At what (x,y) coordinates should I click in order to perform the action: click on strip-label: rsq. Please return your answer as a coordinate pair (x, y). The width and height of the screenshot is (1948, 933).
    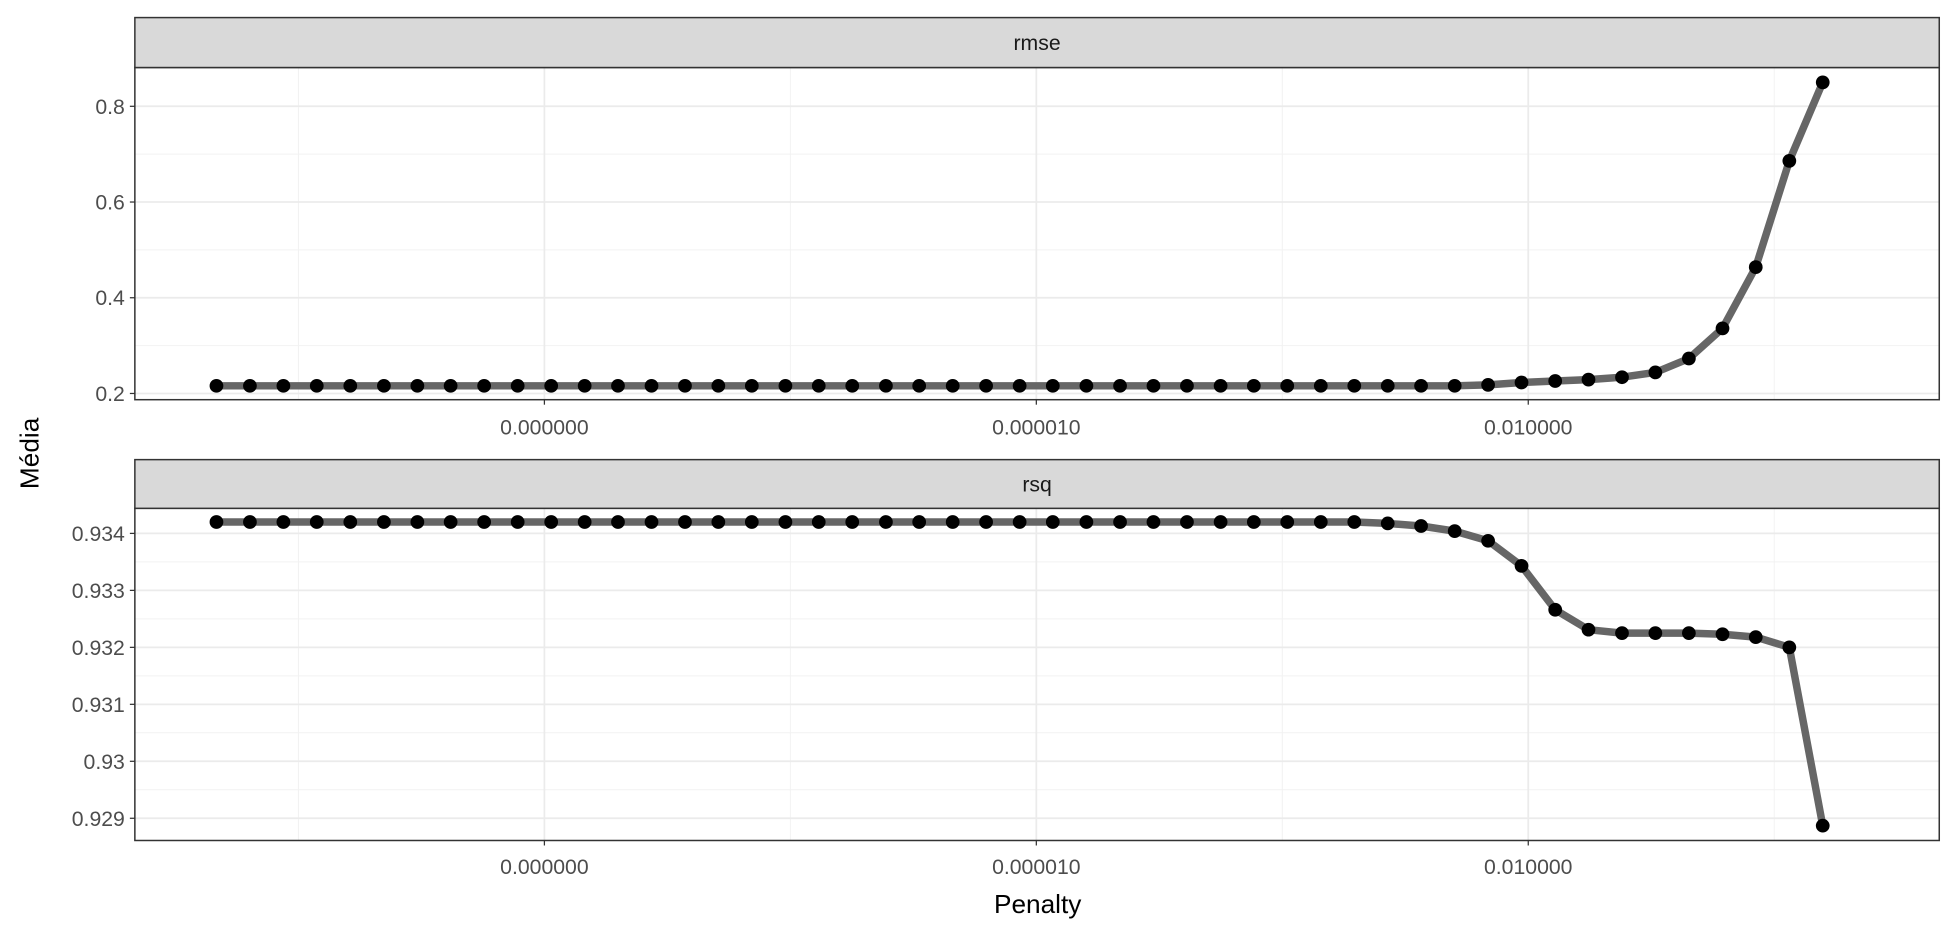
    Looking at the image, I should click on (1036, 484).